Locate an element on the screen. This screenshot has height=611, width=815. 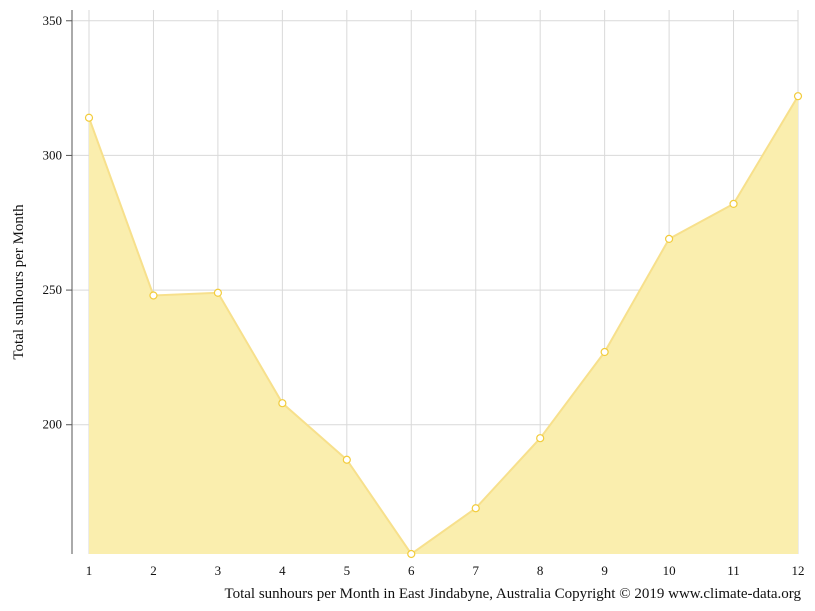
x-tick-label: 5 is located at coordinates (347, 570).